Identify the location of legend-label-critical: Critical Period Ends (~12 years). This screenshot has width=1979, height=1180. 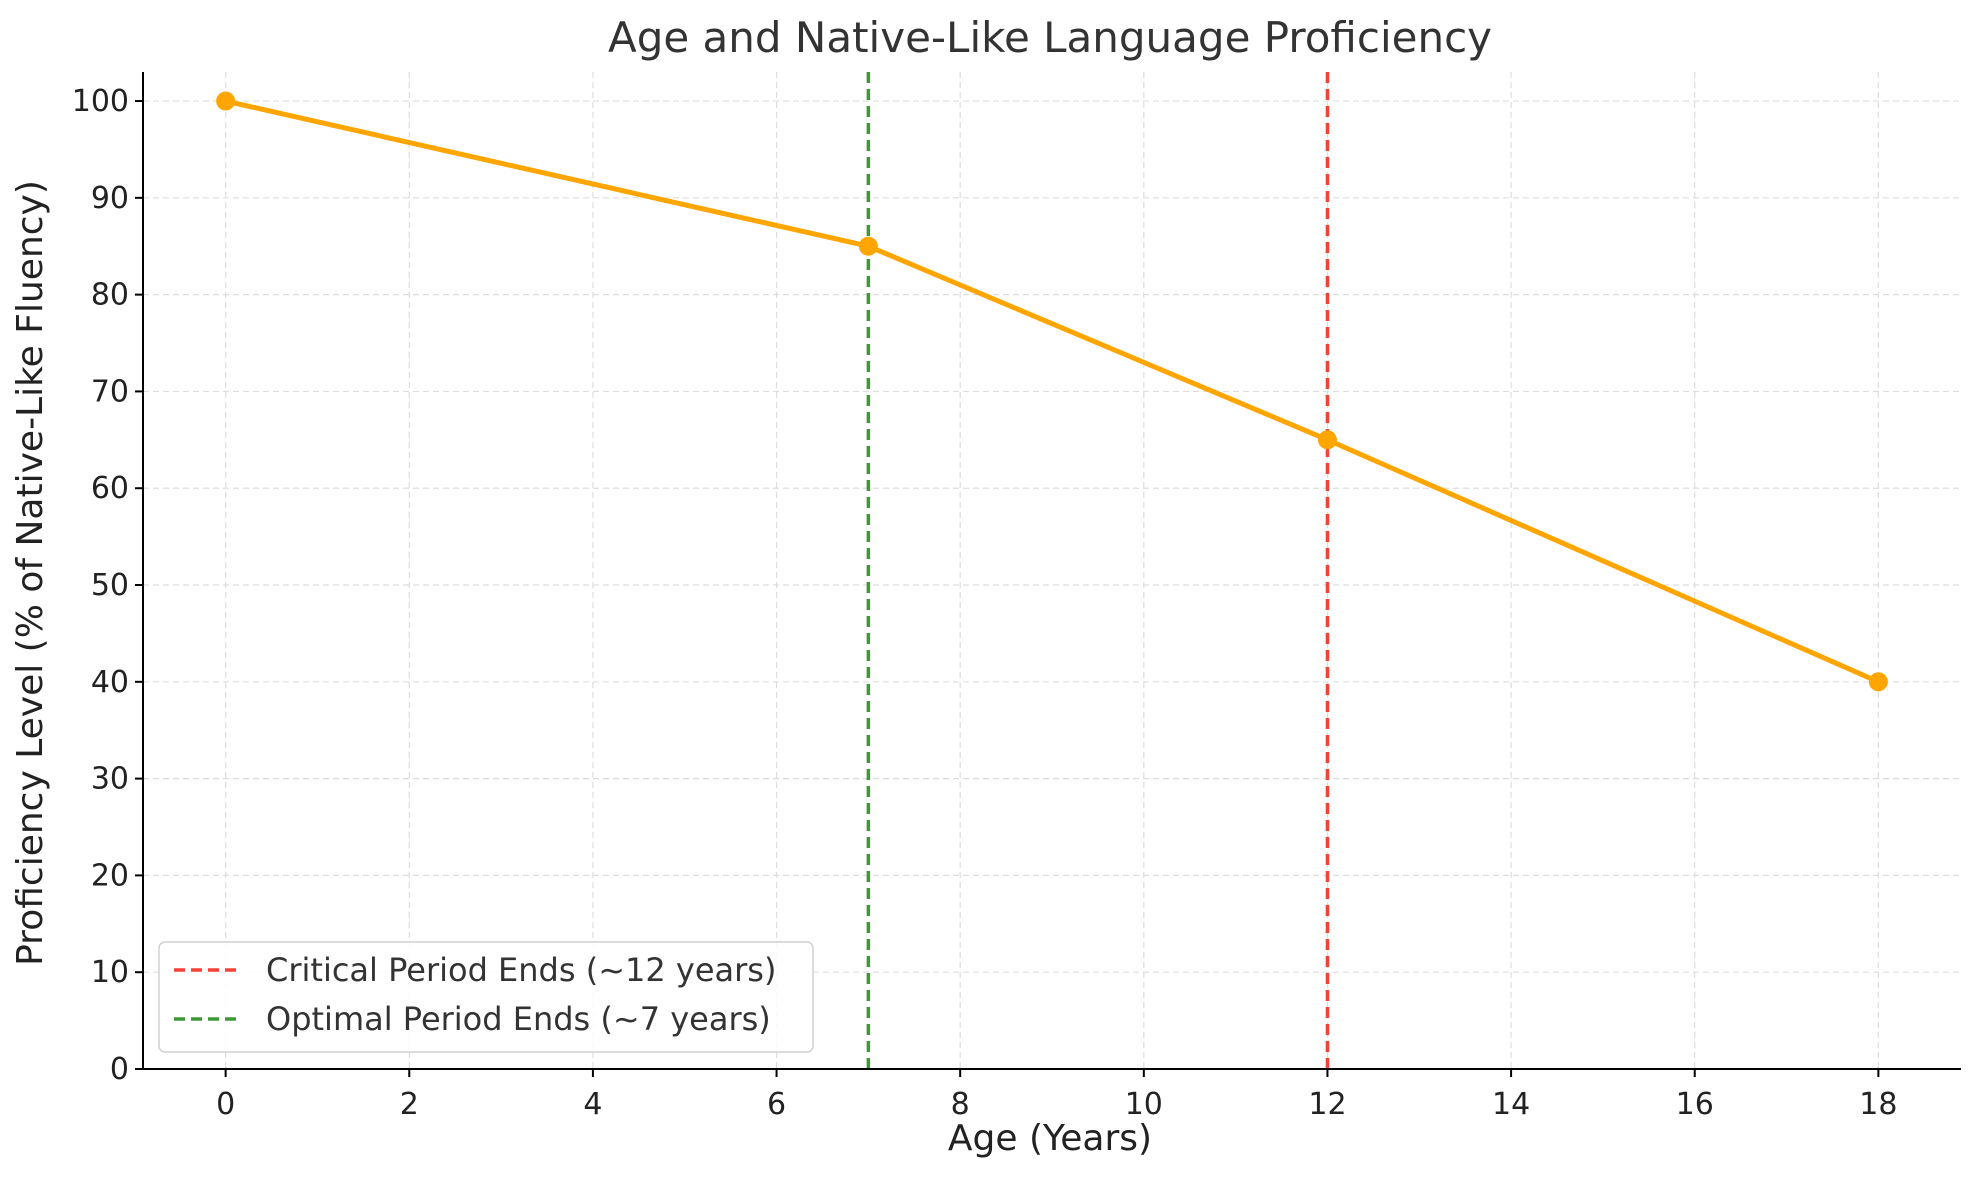
(521, 970).